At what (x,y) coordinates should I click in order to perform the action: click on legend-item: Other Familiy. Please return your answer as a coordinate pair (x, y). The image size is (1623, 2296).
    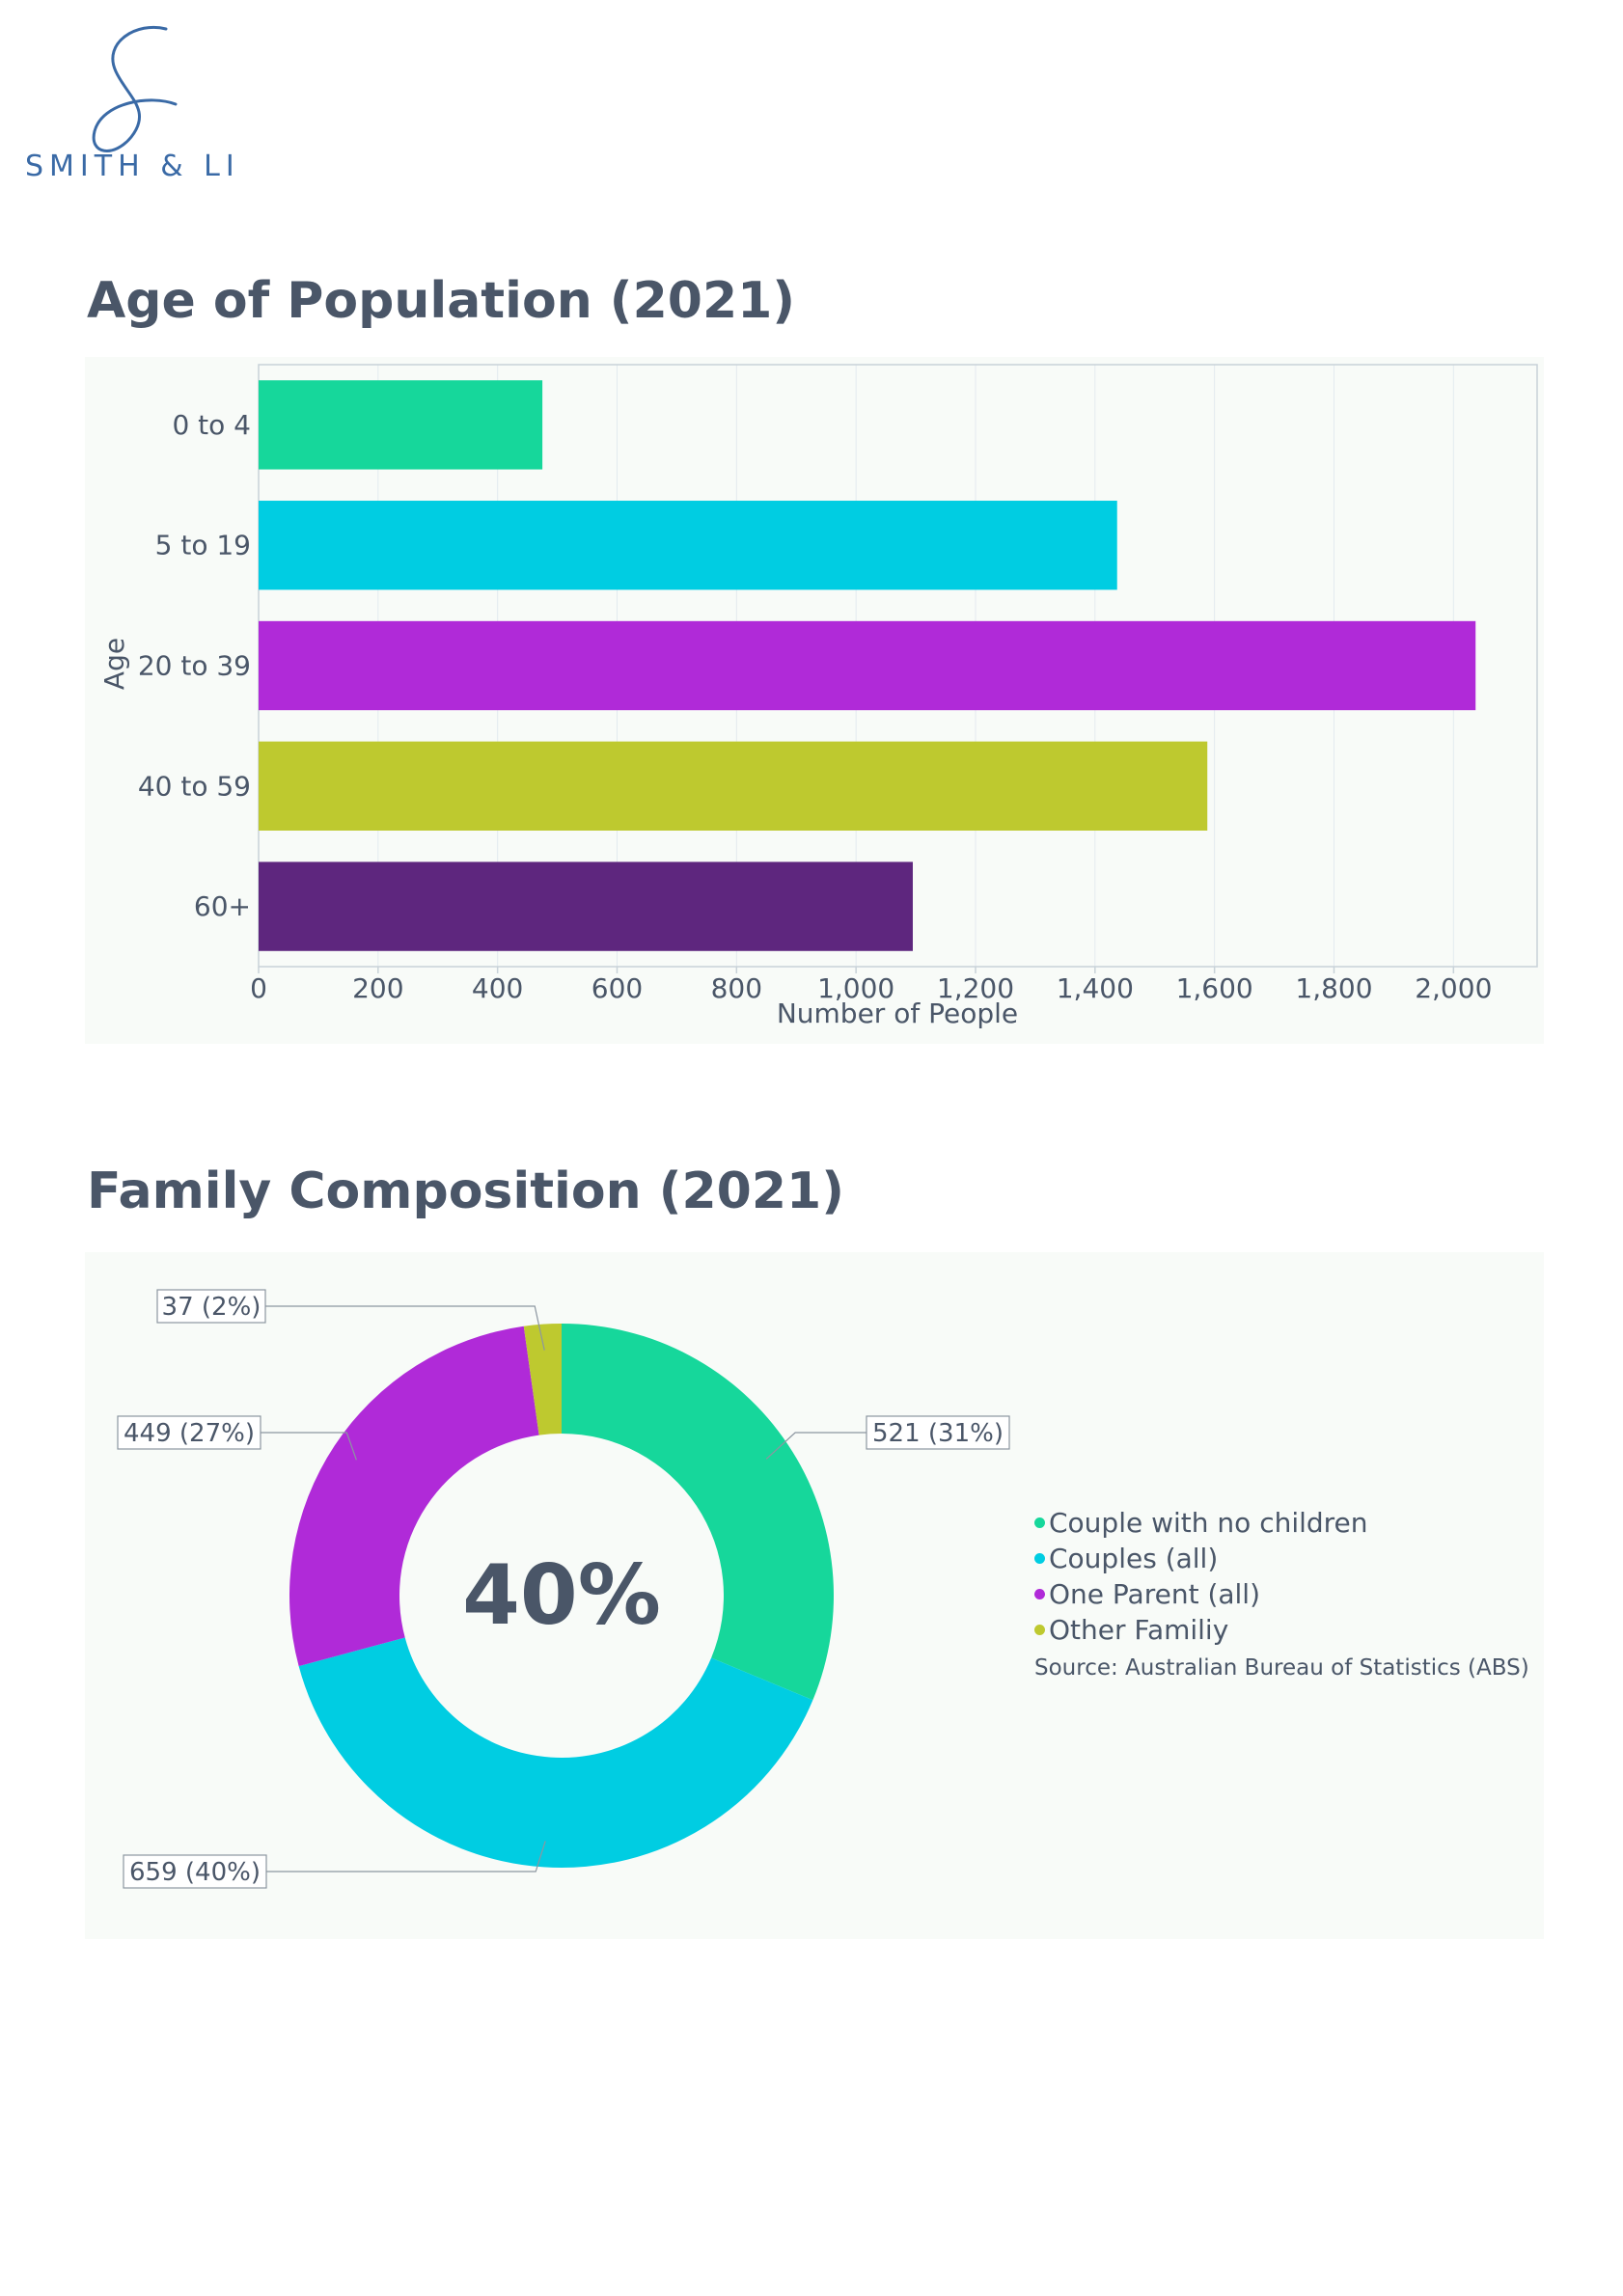
    Looking at the image, I should click on (1282, 1630).